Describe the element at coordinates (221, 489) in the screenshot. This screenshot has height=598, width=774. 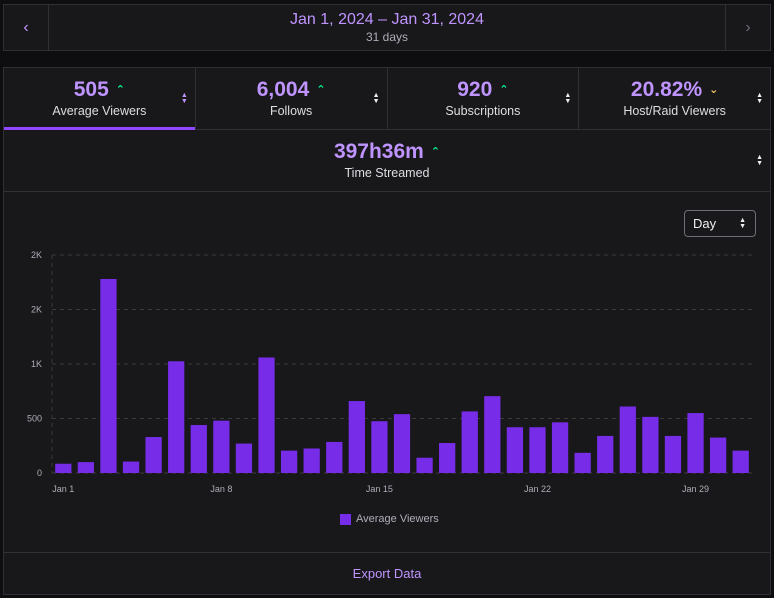
I see `x-tick-label: Jan 8` at that location.